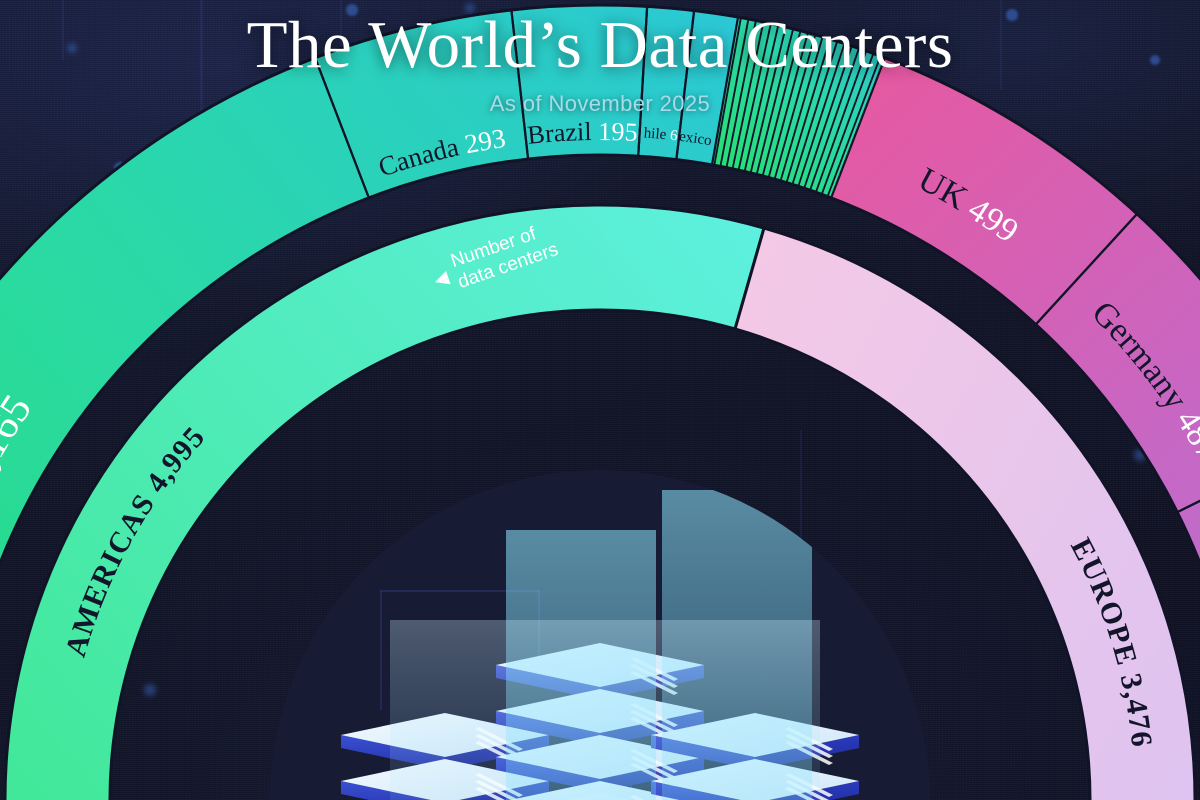 This screenshot has width=1200, height=800. I want to click on page-subtitle: As of November 2025, so click(600, 103).